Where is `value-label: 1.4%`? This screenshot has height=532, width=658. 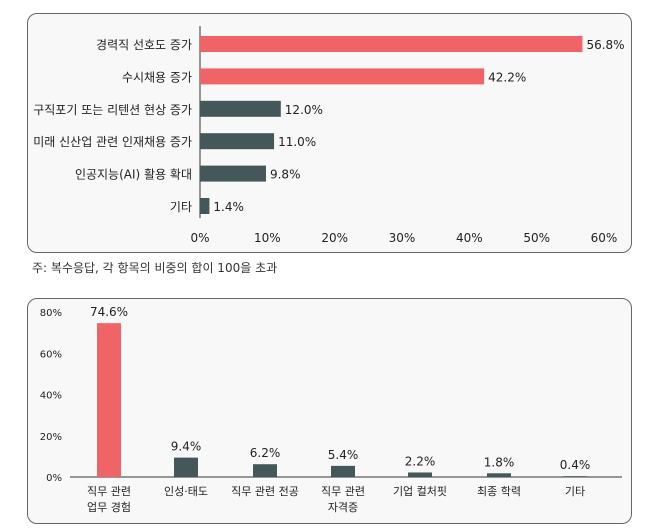 value-label: 1.4% is located at coordinates (228, 207).